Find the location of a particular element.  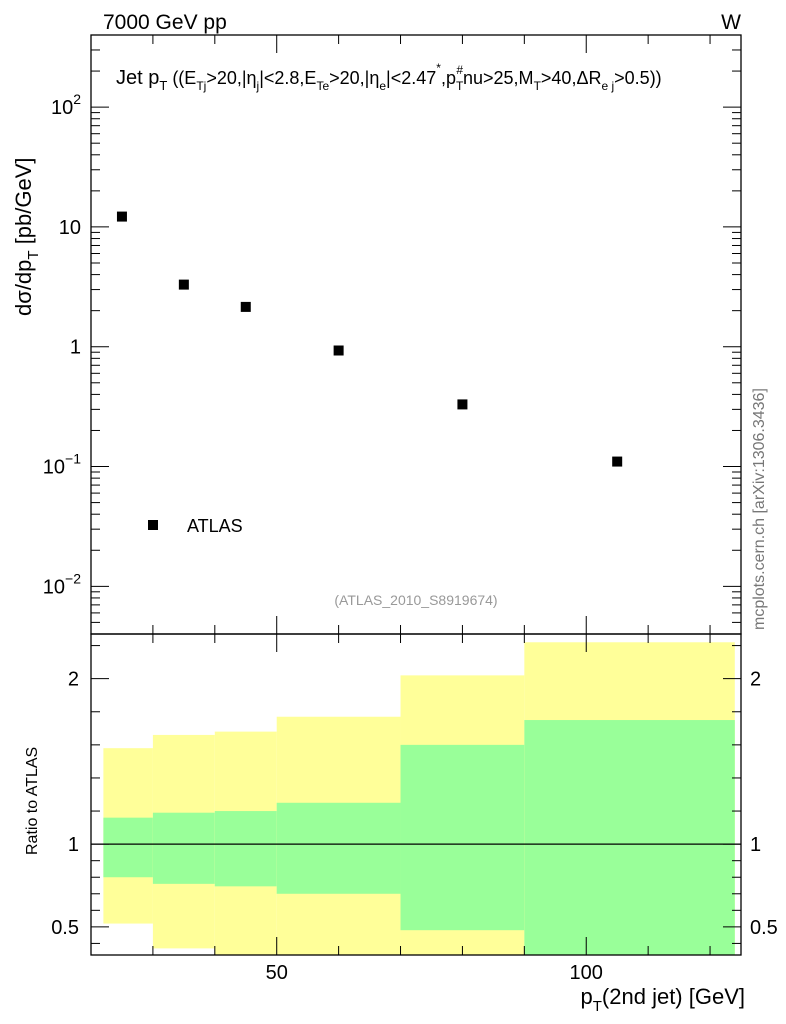

ratio-y-tick-label: 0.5 is located at coordinates (65, 928).